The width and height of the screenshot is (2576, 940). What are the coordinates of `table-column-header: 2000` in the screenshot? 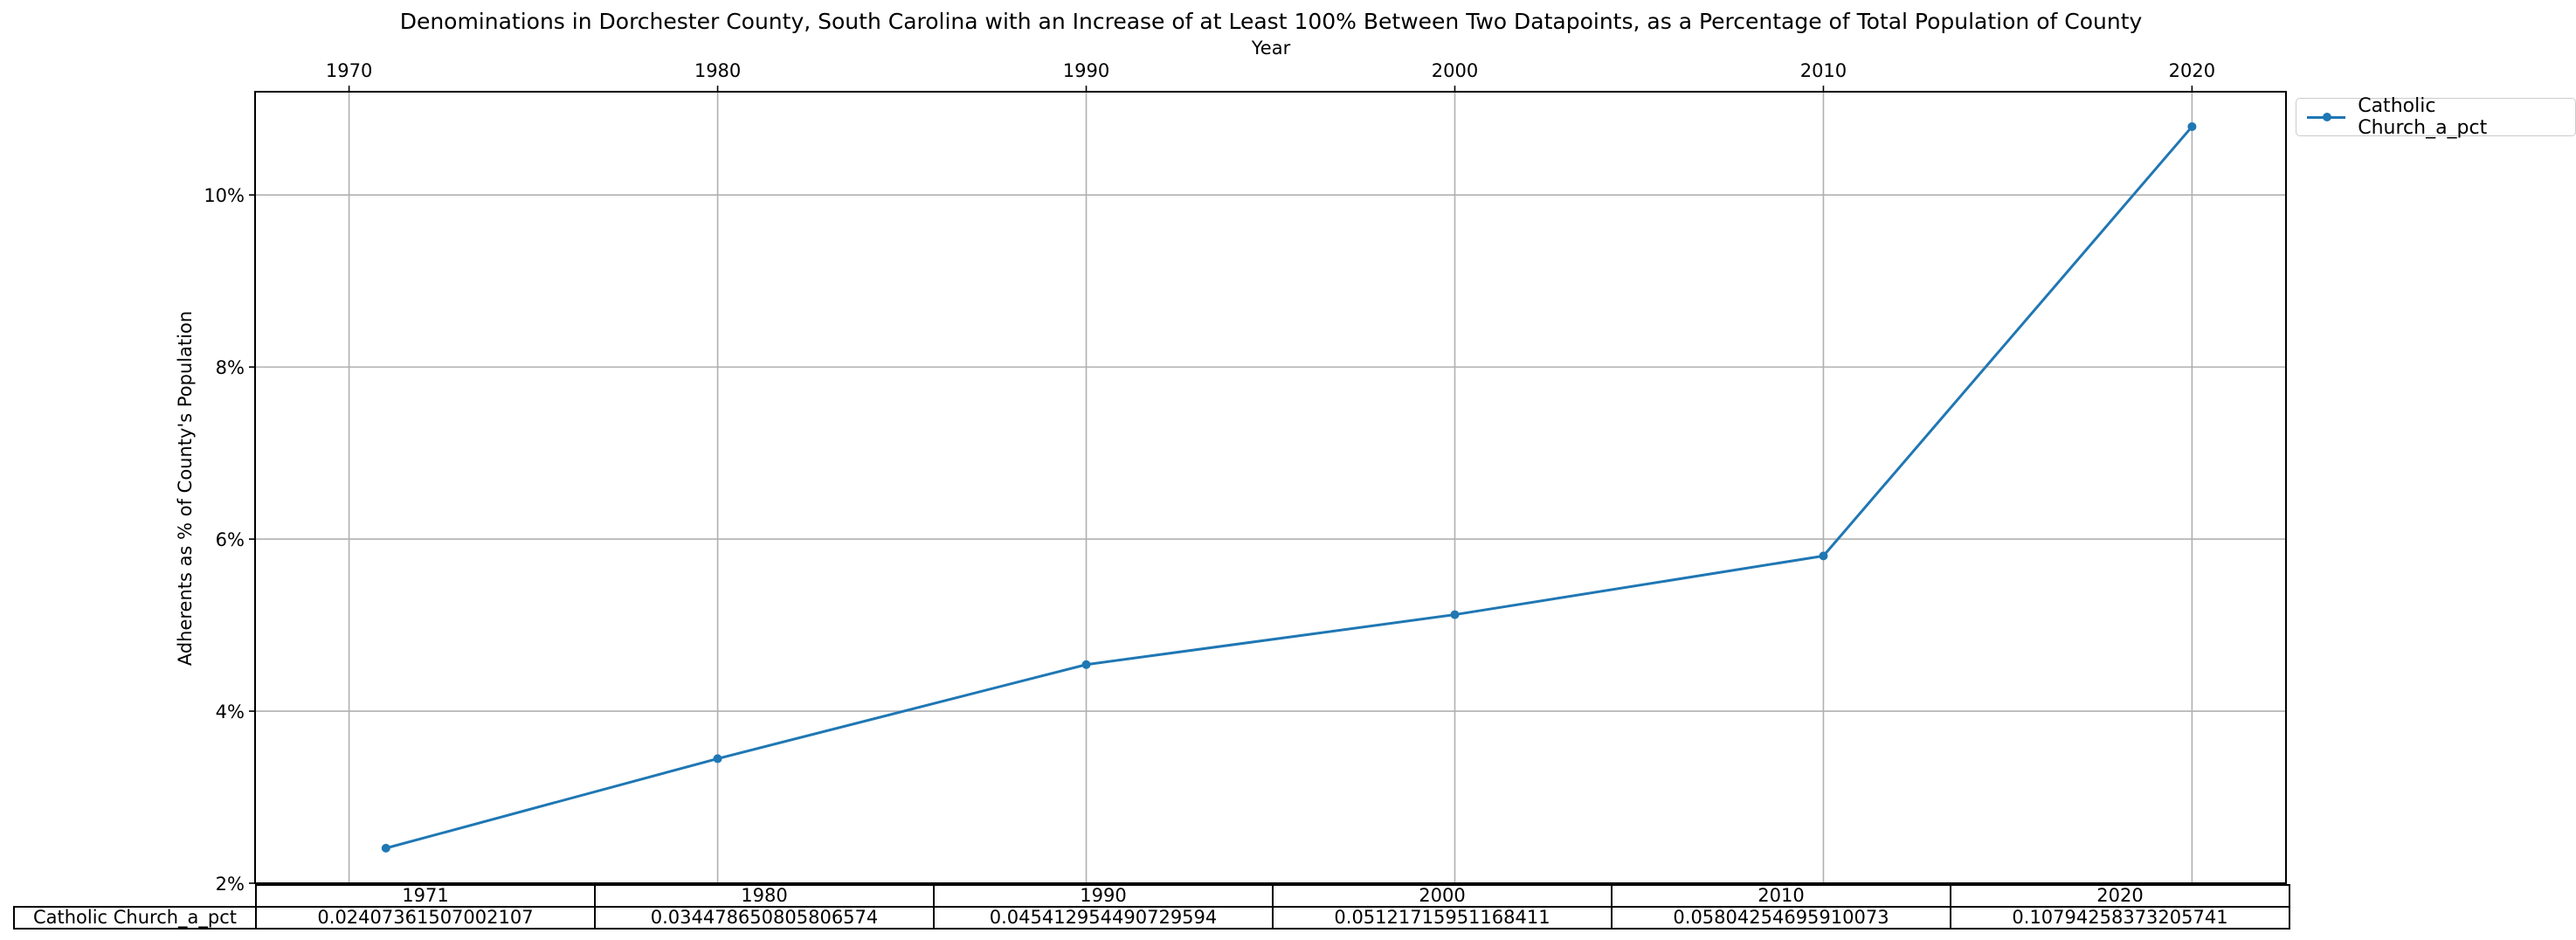 It's located at (1442, 896).